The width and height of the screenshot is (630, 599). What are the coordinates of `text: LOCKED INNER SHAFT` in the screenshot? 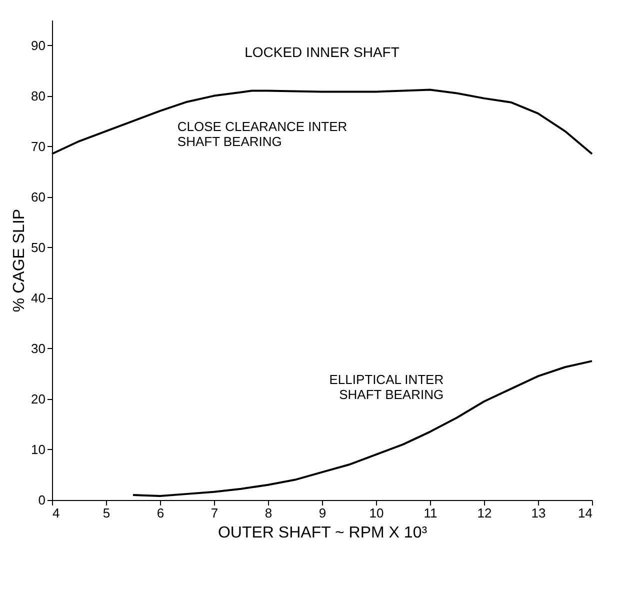 It's located at (322, 52).